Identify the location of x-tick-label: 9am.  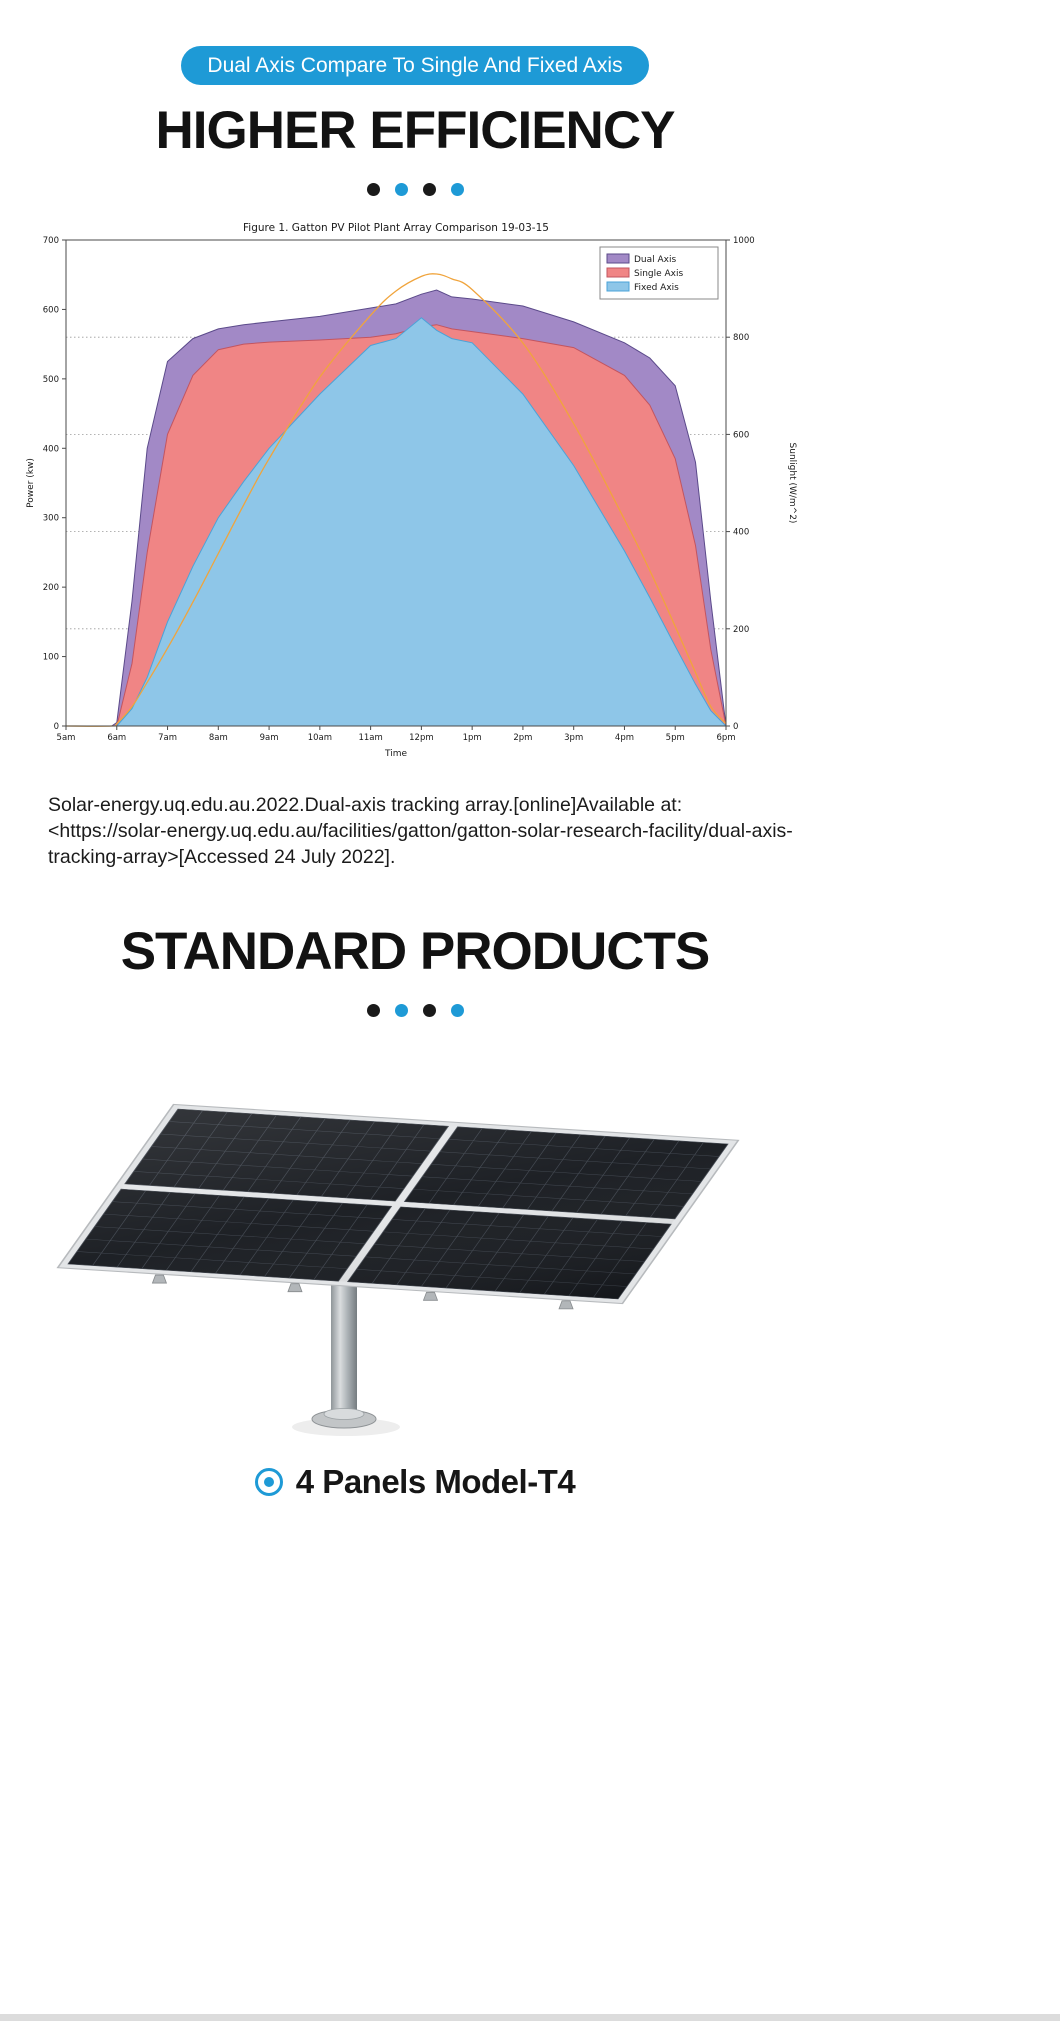
(269, 738).